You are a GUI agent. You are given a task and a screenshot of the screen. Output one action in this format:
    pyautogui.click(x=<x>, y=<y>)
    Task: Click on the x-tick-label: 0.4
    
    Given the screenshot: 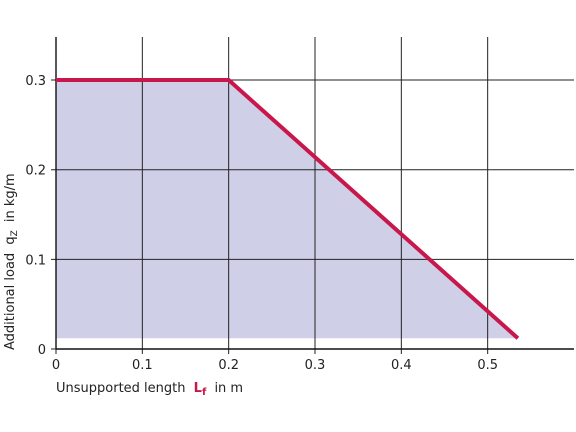 What is the action you would take?
    pyautogui.click(x=401, y=365)
    